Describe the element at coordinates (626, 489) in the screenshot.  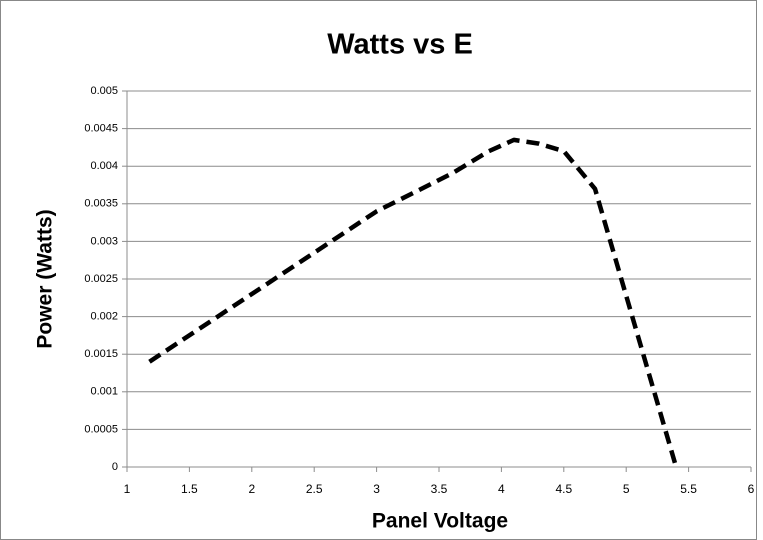
I see `x-tick-label: 5` at that location.